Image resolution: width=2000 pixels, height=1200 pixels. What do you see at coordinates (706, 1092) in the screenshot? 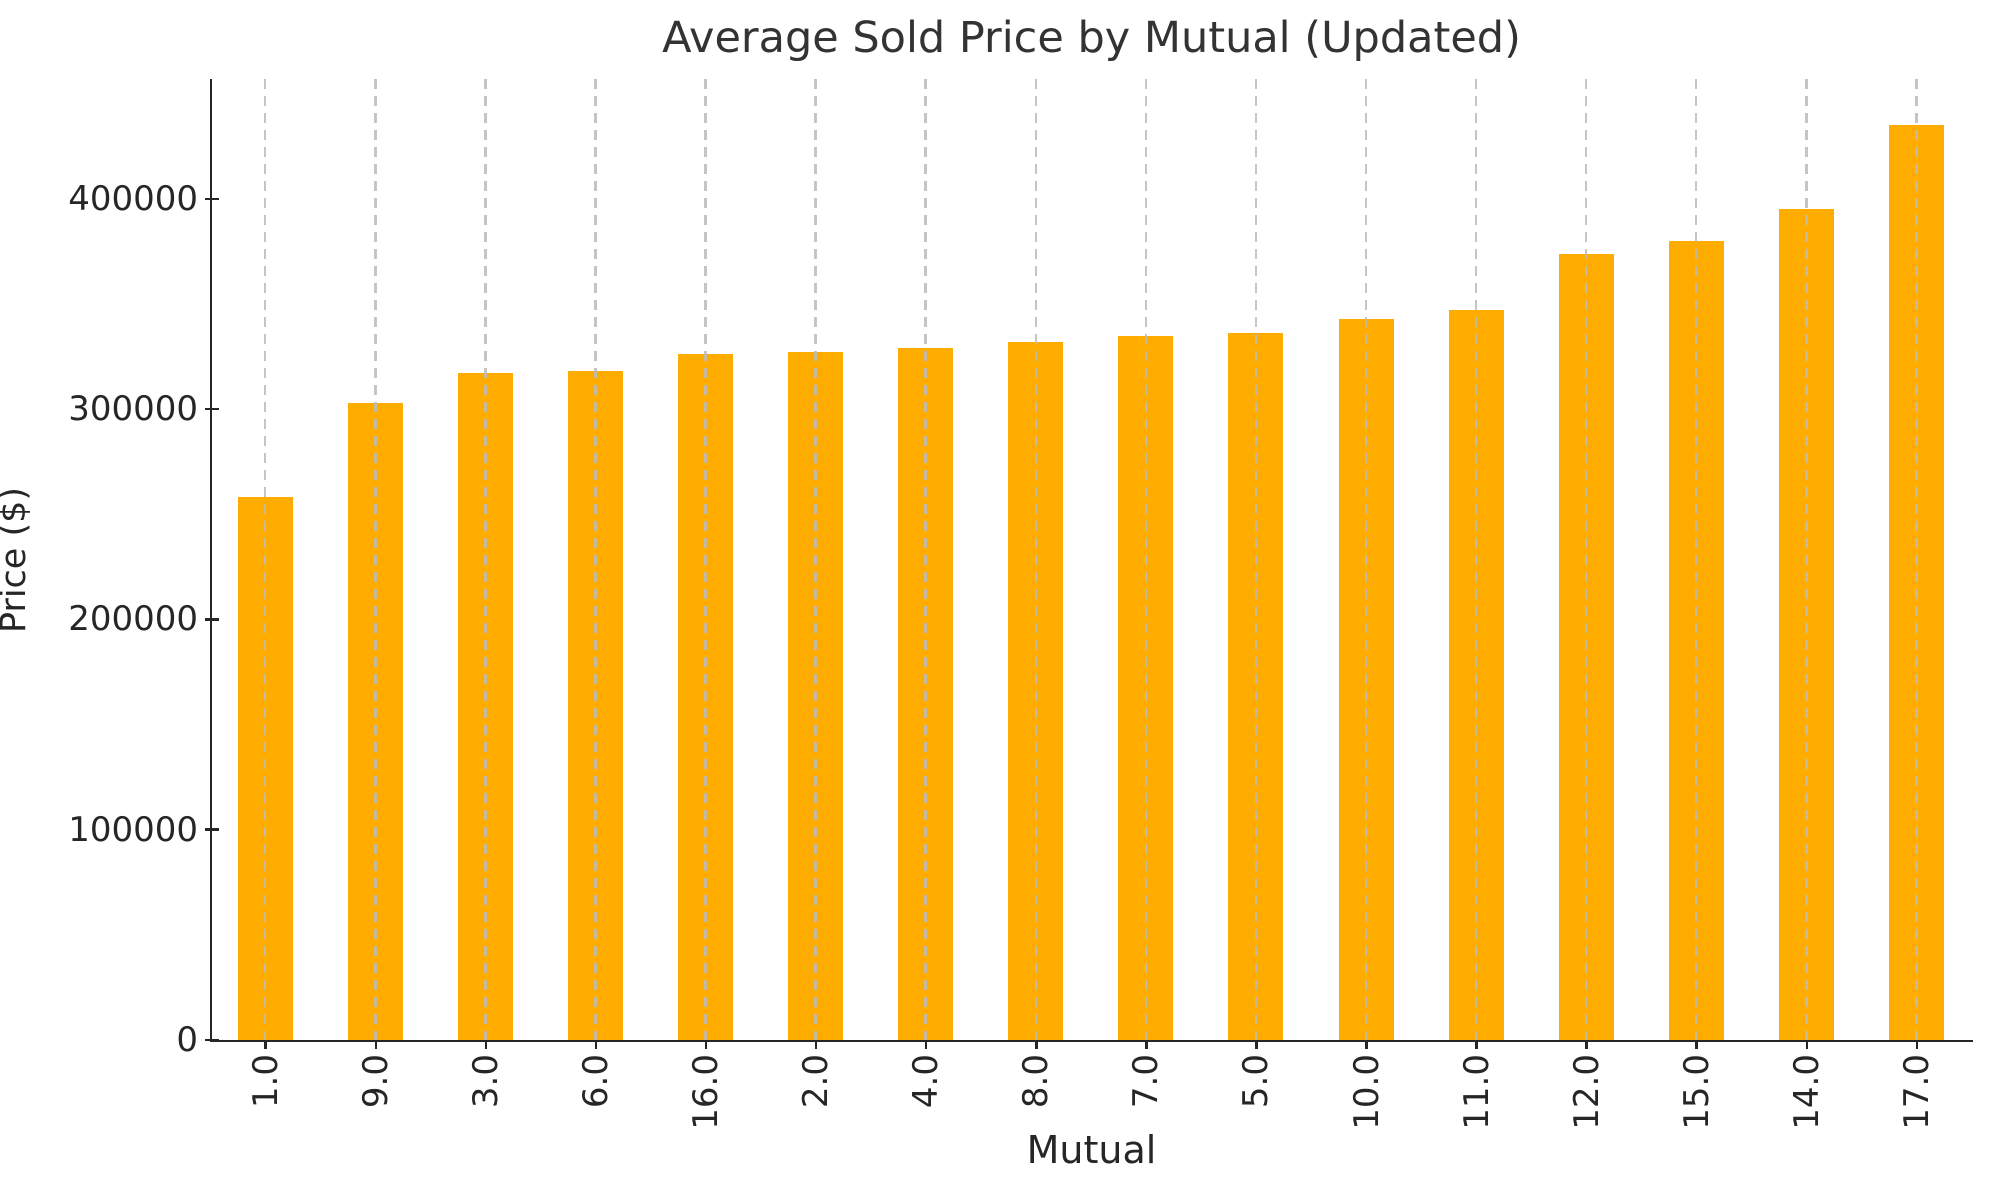
I see `x-tick-label: 16.0` at bounding box center [706, 1092].